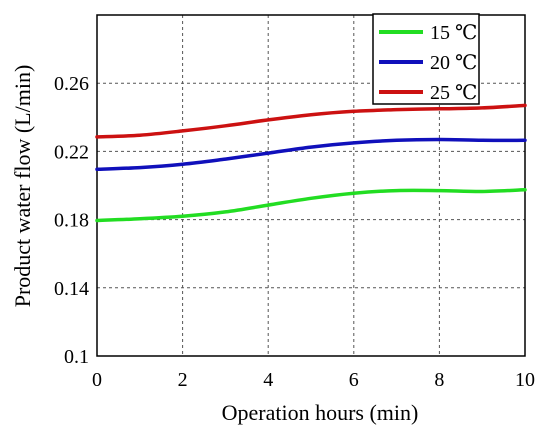 Image resolution: width=550 pixels, height=443 pixels. I want to click on x-tick-label: 8, so click(439, 380).